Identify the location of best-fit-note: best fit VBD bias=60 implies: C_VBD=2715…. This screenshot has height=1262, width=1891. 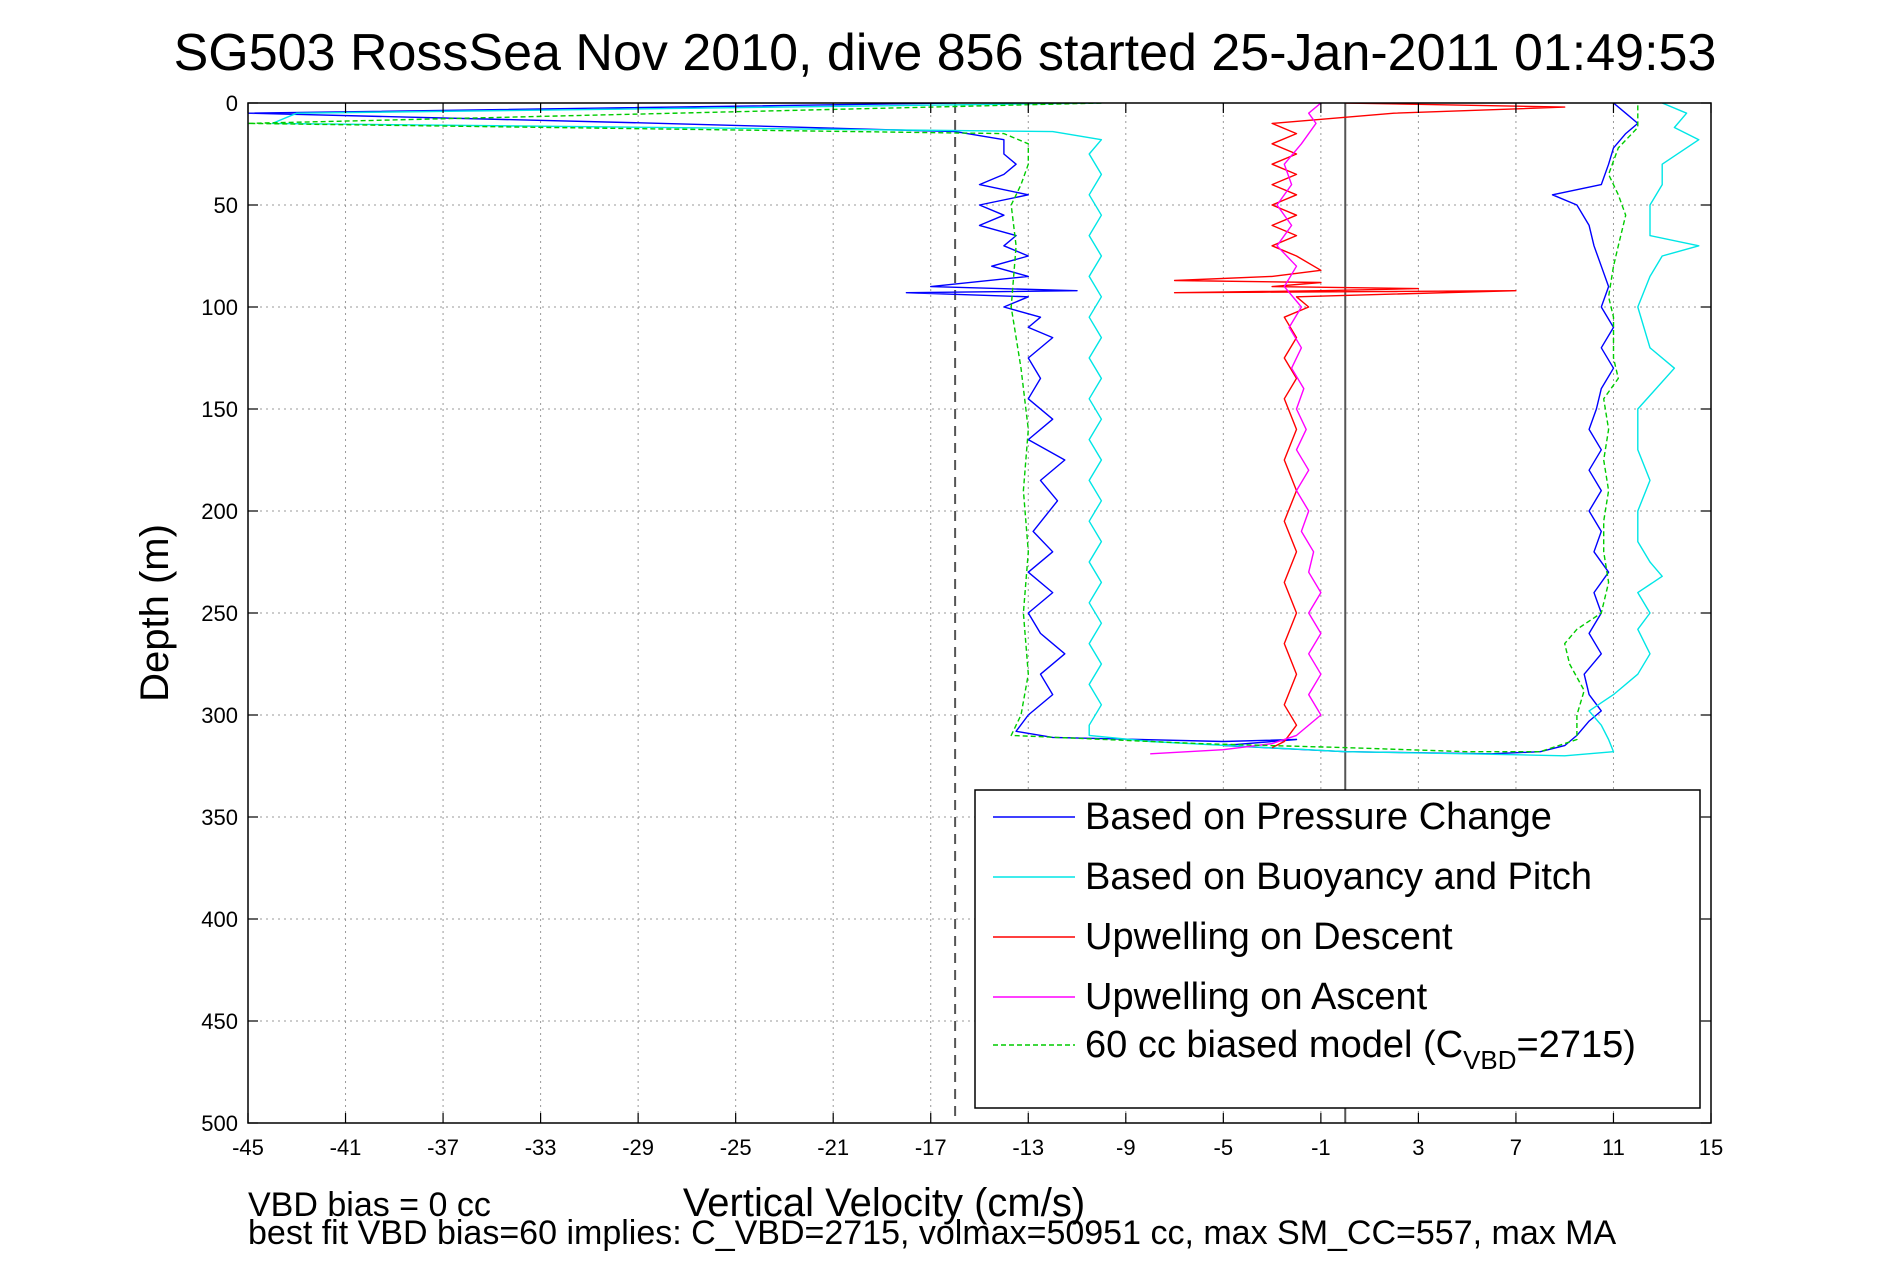
(932, 1233).